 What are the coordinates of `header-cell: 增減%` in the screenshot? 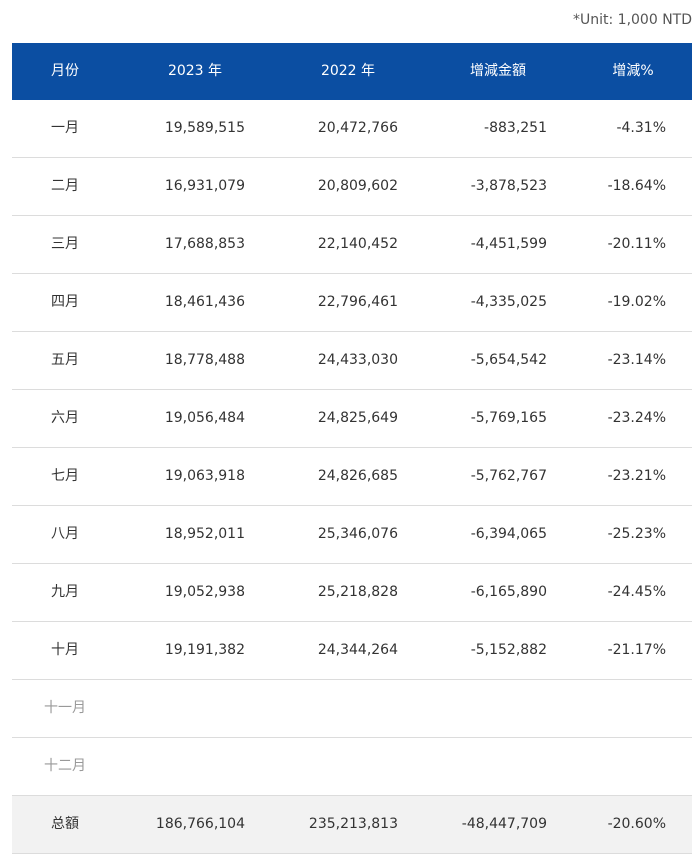 It's located at (633, 71).